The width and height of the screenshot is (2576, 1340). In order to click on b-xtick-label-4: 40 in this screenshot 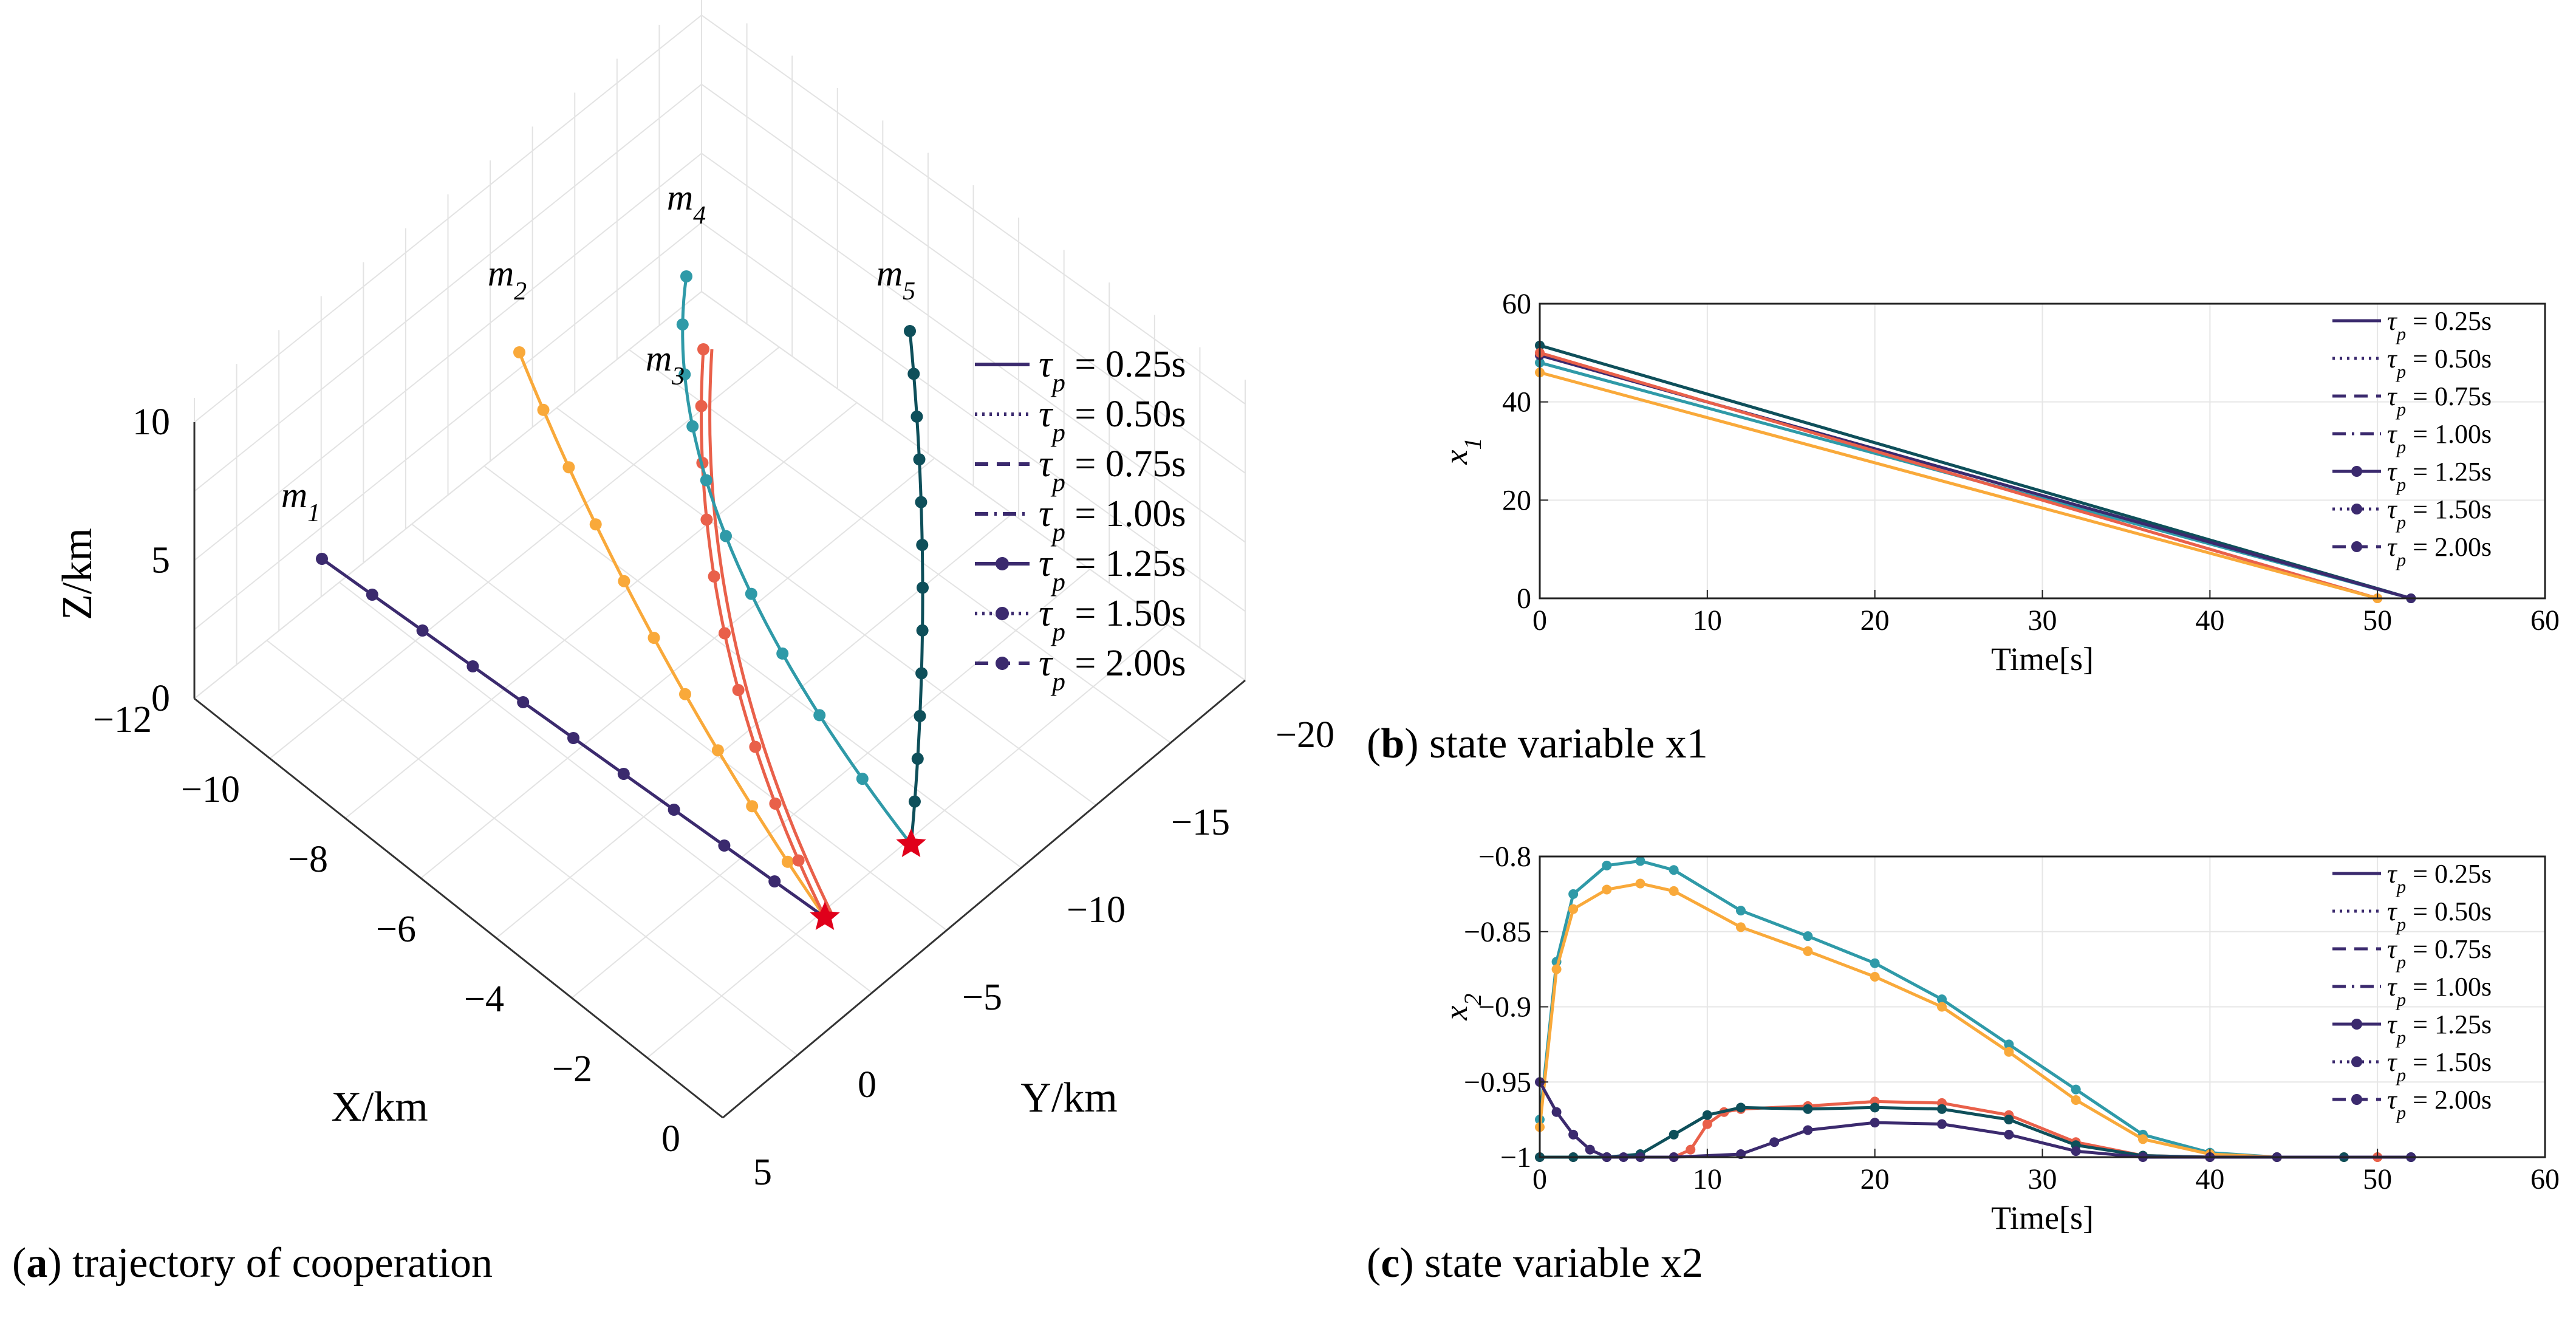, I will do `click(2209, 620)`.